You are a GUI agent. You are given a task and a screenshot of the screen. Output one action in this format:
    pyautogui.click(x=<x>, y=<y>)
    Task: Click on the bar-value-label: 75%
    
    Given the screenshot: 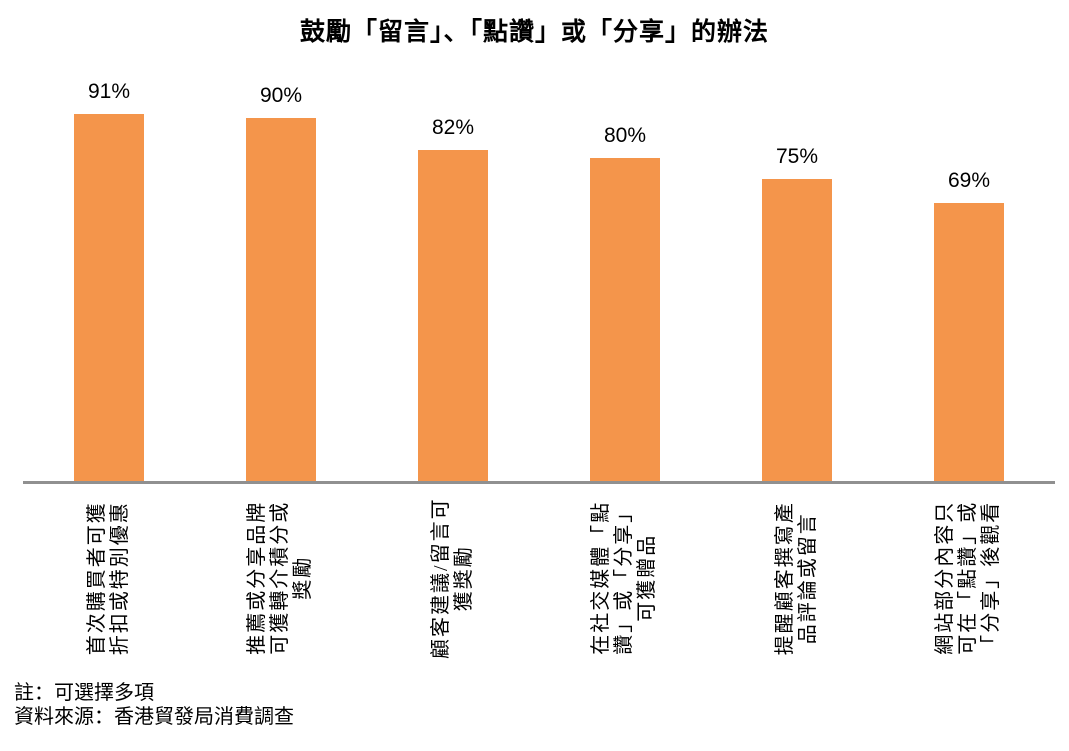 What is the action you would take?
    pyautogui.click(x=797, y=156)
    